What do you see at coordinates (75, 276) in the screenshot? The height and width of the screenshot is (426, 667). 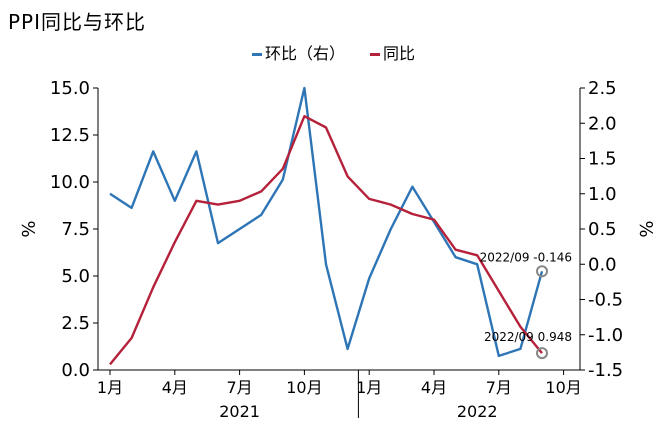 I see `y-left-tick-label-2: 5.0` at bounding box center [75, 276].